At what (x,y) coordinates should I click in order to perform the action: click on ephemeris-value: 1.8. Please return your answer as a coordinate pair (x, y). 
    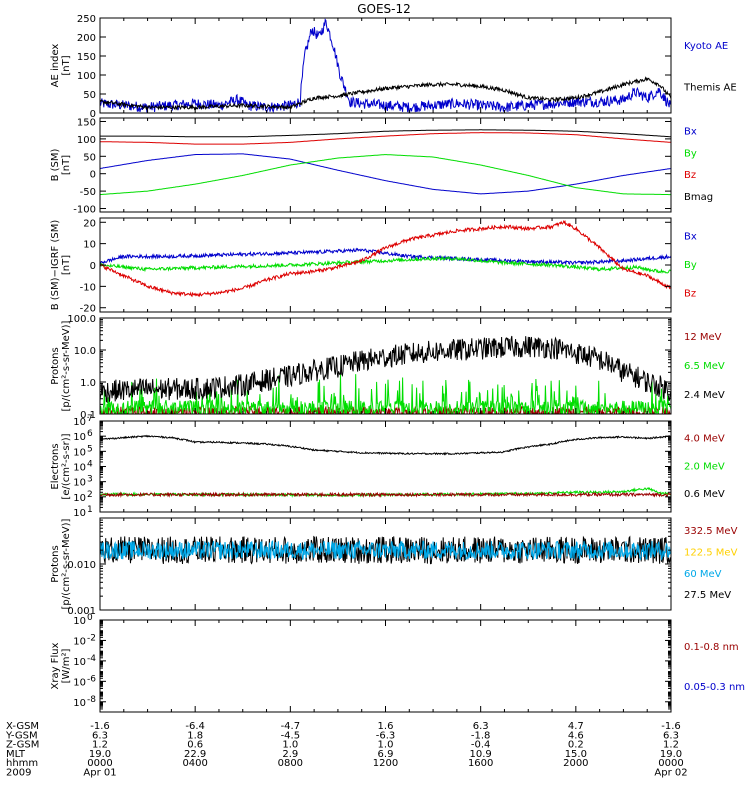
    Looking at the image, I should click on (195, 735).